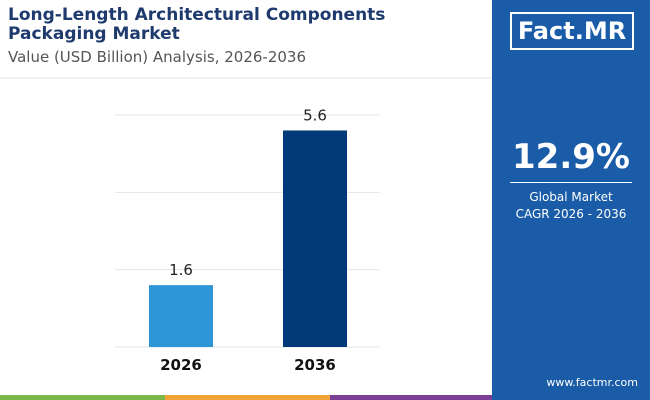 Image resolution: width=650 pixels, height=400 pixels. Describe the element at coordinates (315, 365) in the screenshot. I see `x-tick-label: 2036` at that location.